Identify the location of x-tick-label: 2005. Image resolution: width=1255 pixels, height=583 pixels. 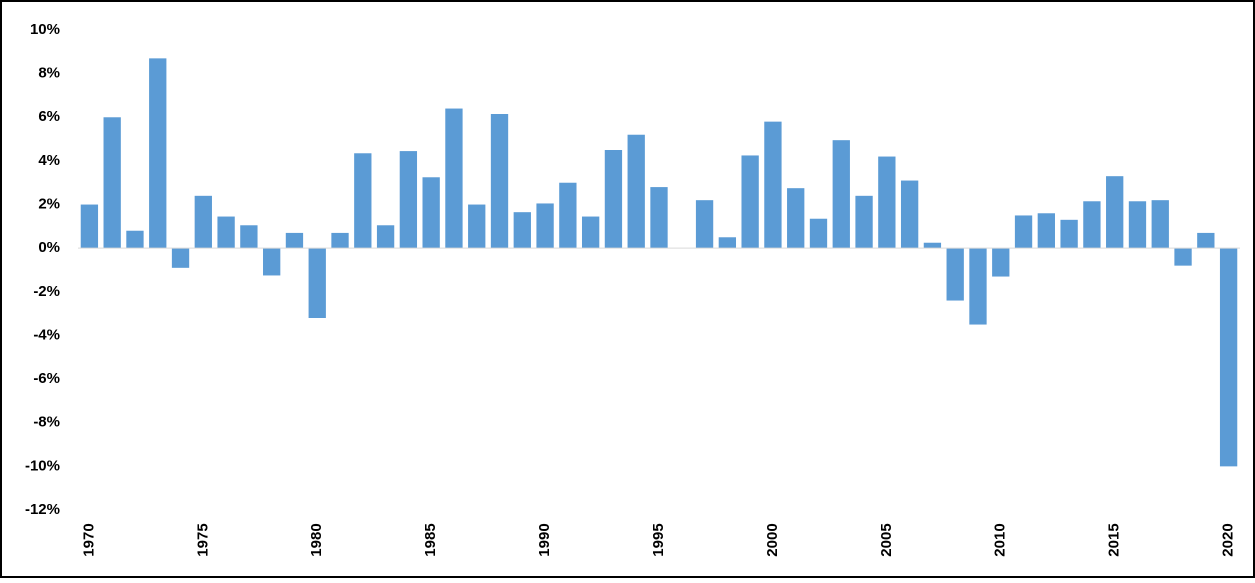
(886, 539).